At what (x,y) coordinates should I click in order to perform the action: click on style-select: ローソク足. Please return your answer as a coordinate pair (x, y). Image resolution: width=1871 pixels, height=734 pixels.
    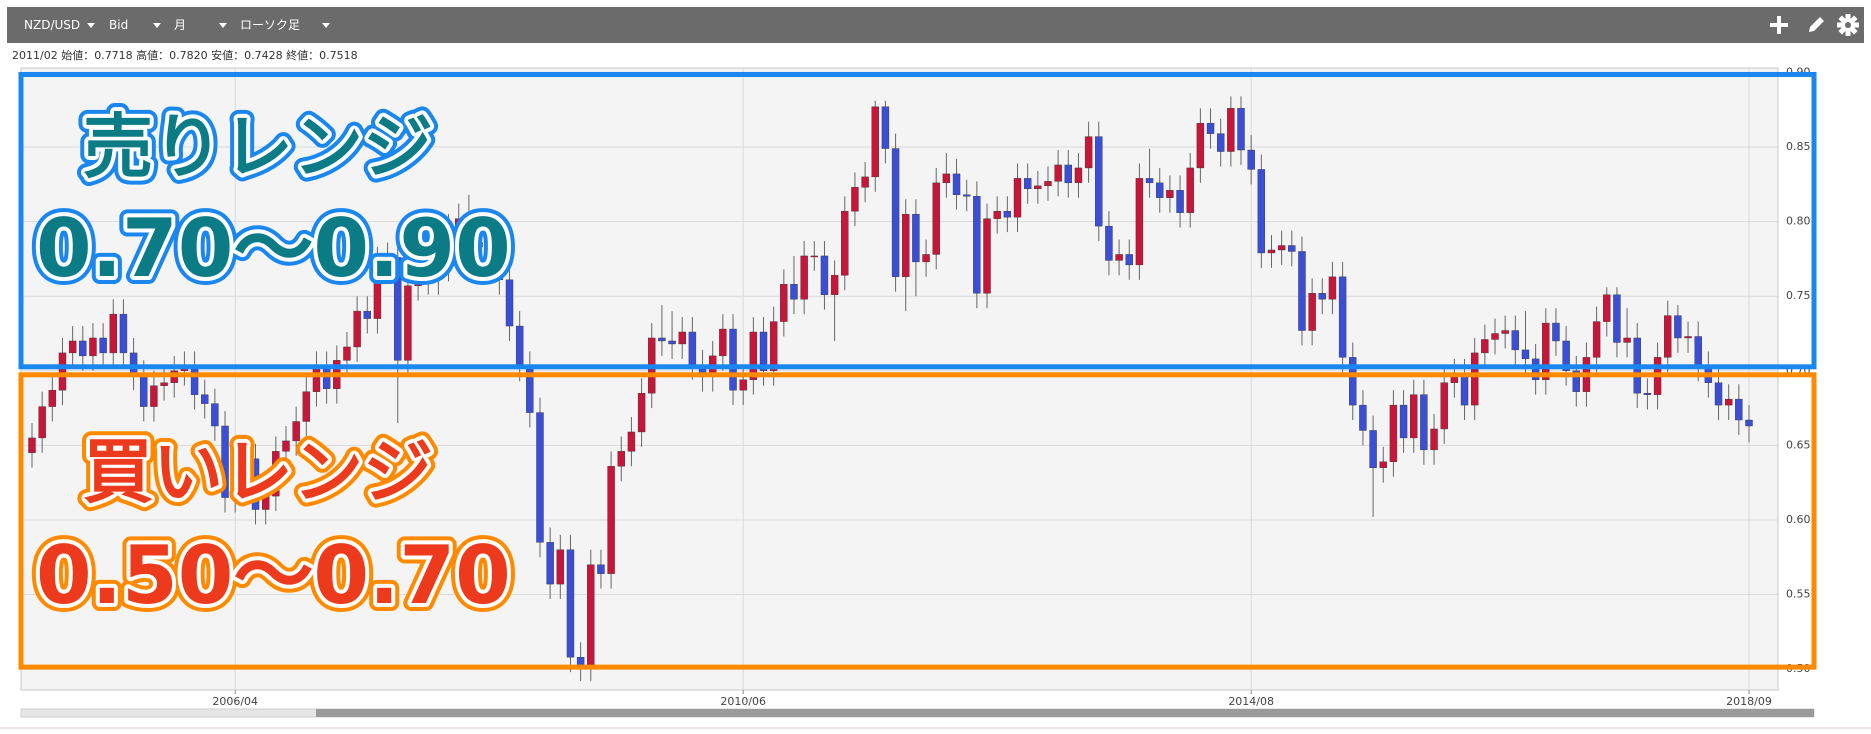
    Looking at the image, I should click on (270, 25).